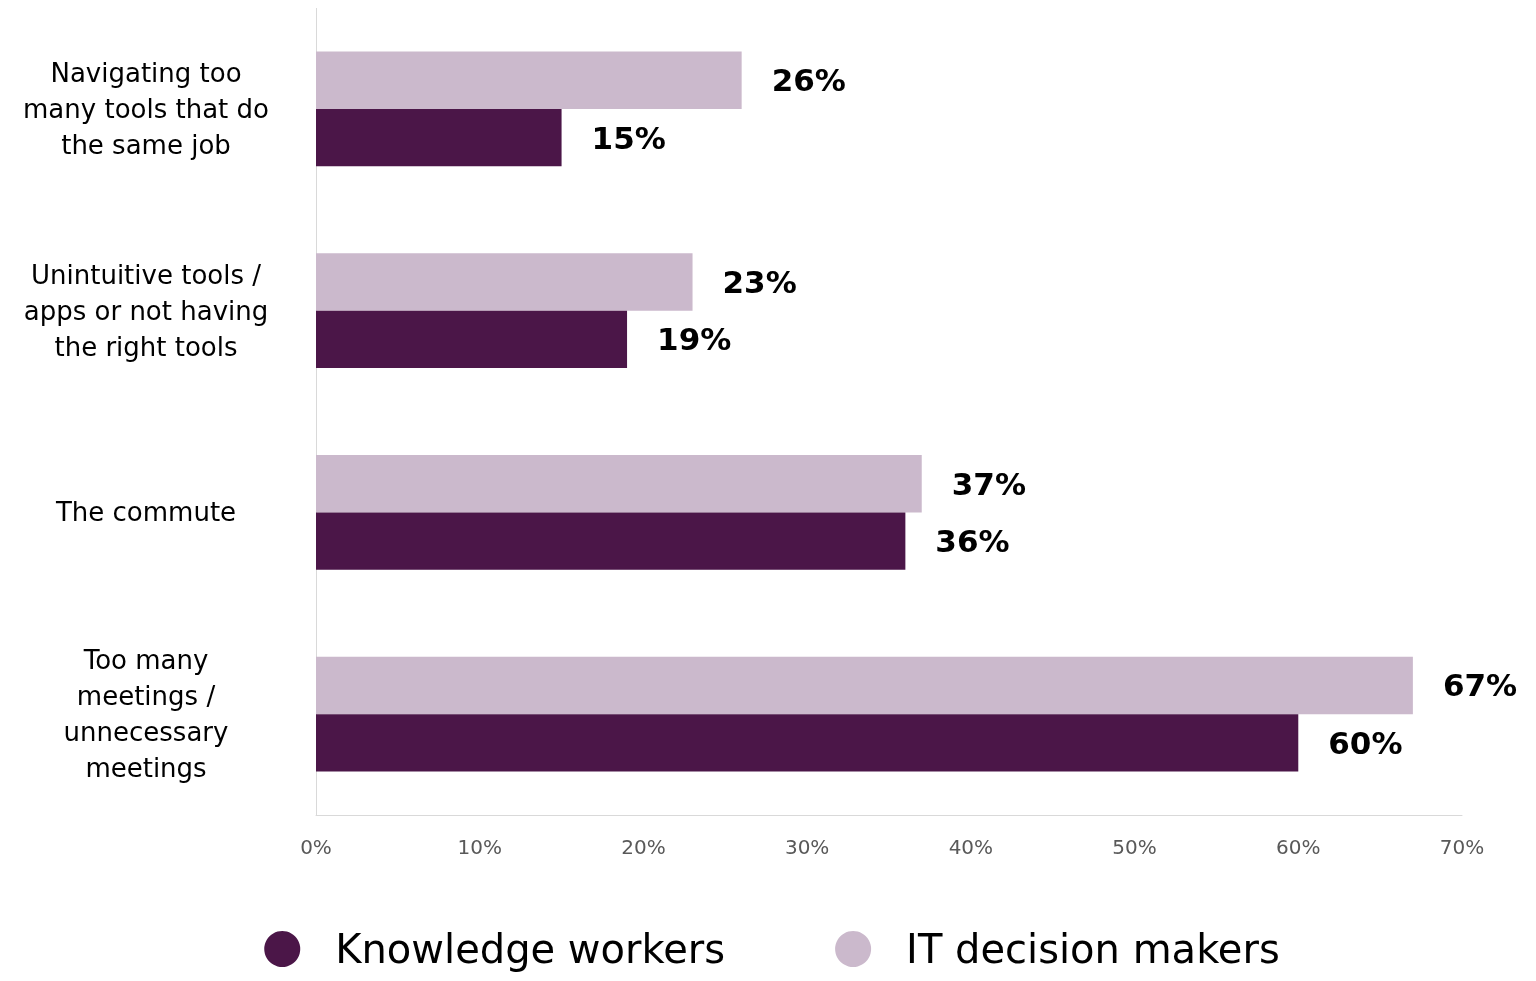  Describe the element at coordinates (1480, 685) in the screenshot. I see `data-label: 67%` at that location.